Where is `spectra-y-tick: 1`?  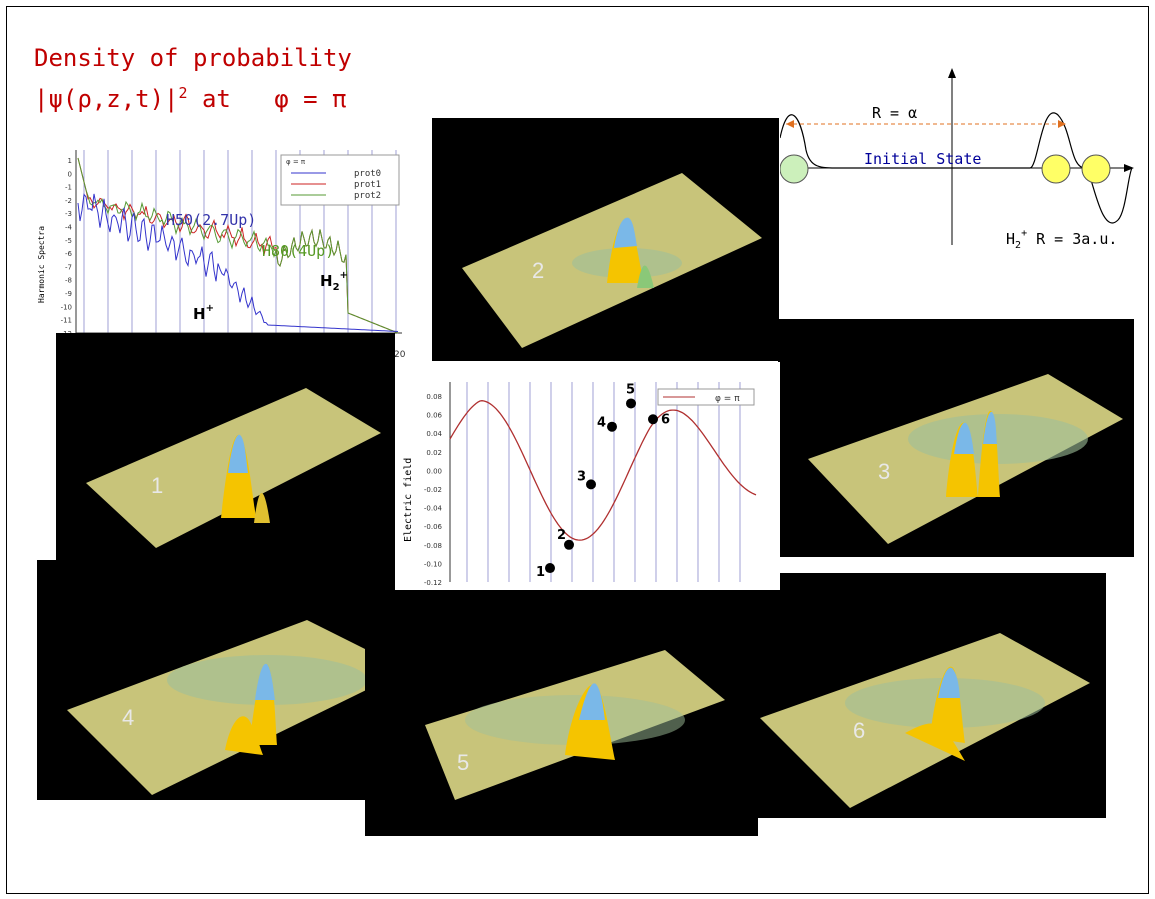
spectra-y-tick: 1 is located at coordinates (70, 161).